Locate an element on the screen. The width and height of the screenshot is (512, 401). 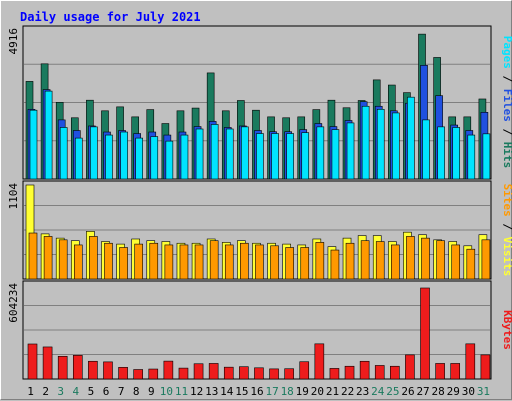
x-tick-label-day-19: 19 is located at coordinates (302, 391).